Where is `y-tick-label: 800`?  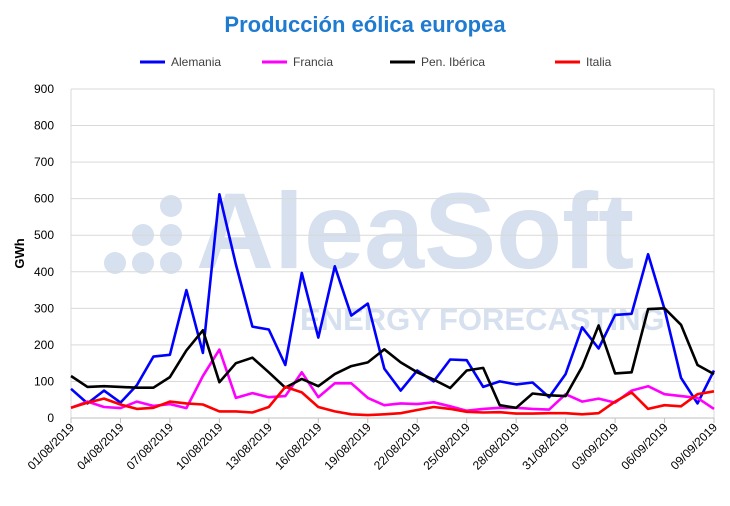 y-tick-label: 800 is located at coordinates (44, 126).